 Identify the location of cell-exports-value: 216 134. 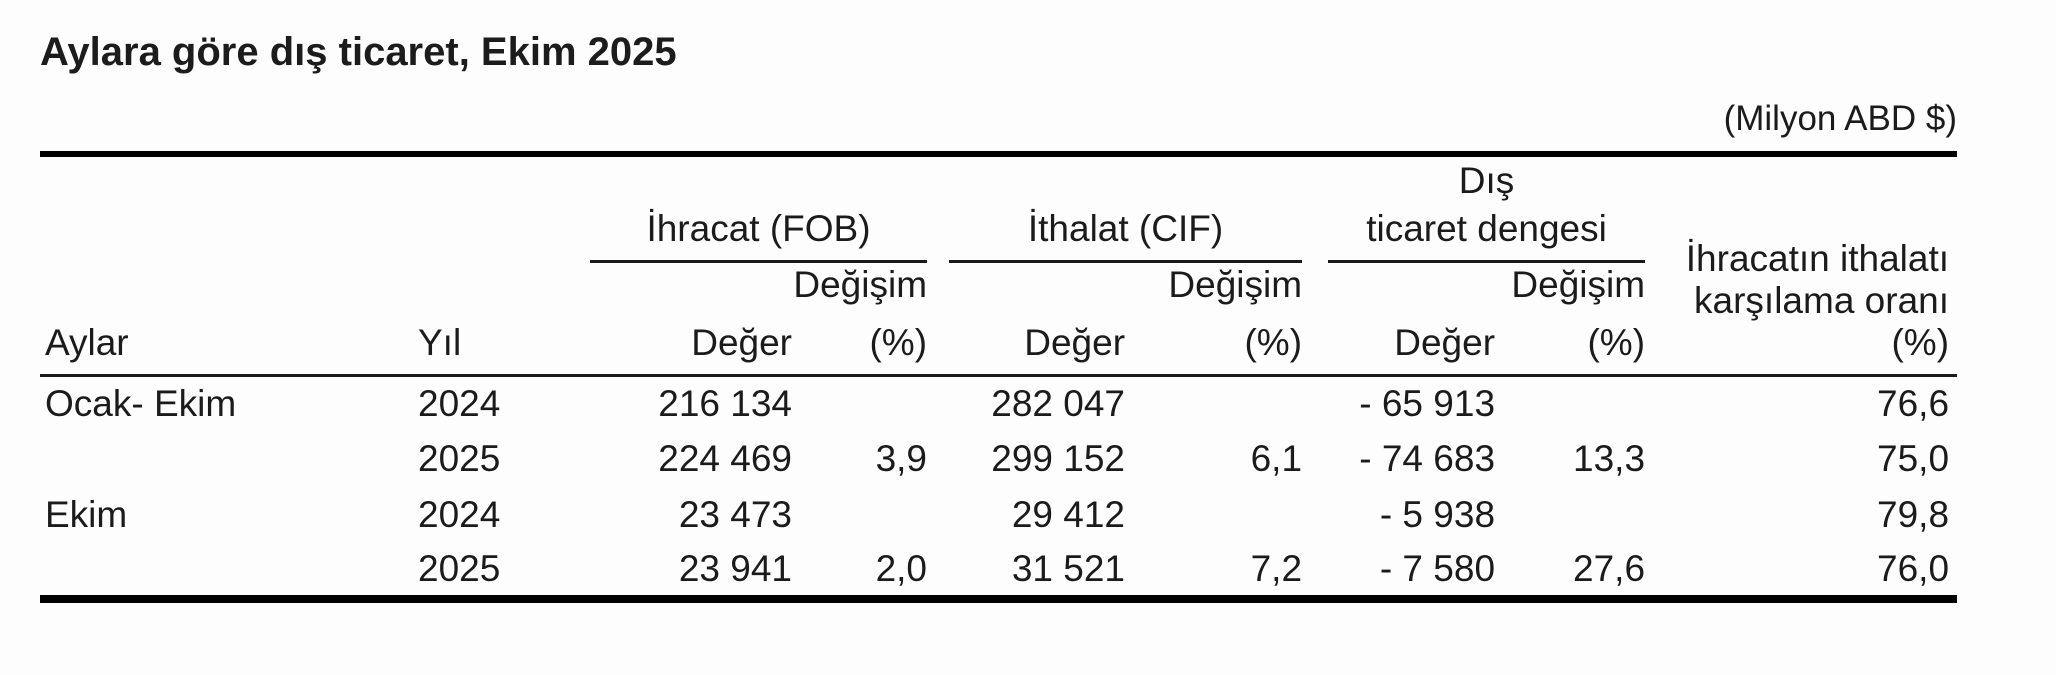
(725, 403).